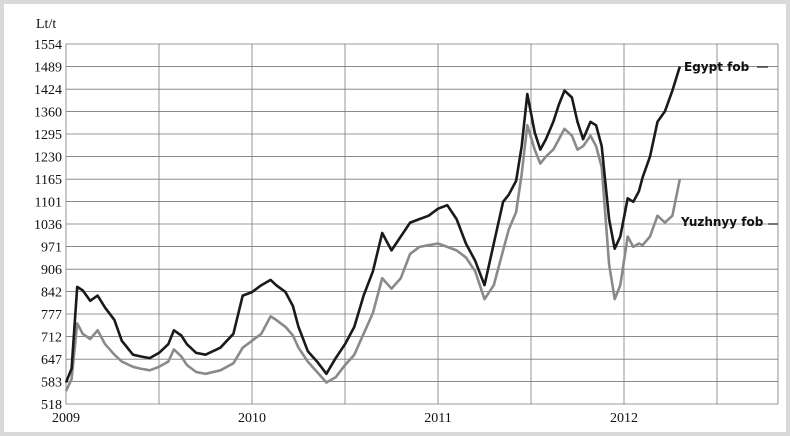 This screenshot has width=790, height=436. What do you see at coordinates (729, 144) in the screenshot?
I see `series-labels: Egypt fob Yuzhnyy fob` at bounding box center [729, 144].